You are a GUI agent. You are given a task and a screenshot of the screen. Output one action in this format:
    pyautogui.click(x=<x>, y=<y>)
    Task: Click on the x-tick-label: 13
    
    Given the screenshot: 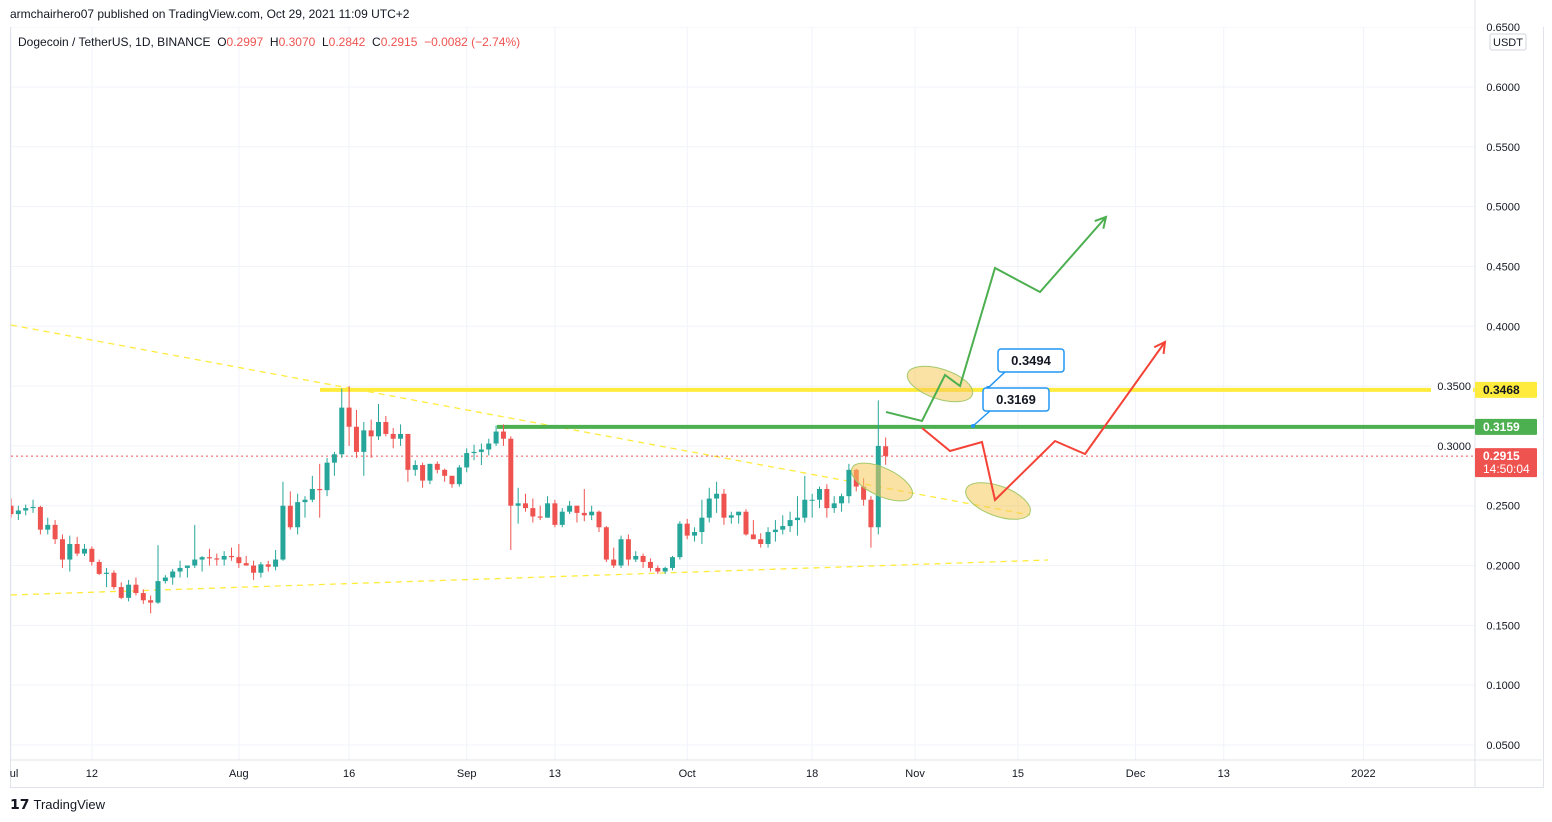 What is the action you would take?
    pyautogui.click(x=1224, y=774)
    